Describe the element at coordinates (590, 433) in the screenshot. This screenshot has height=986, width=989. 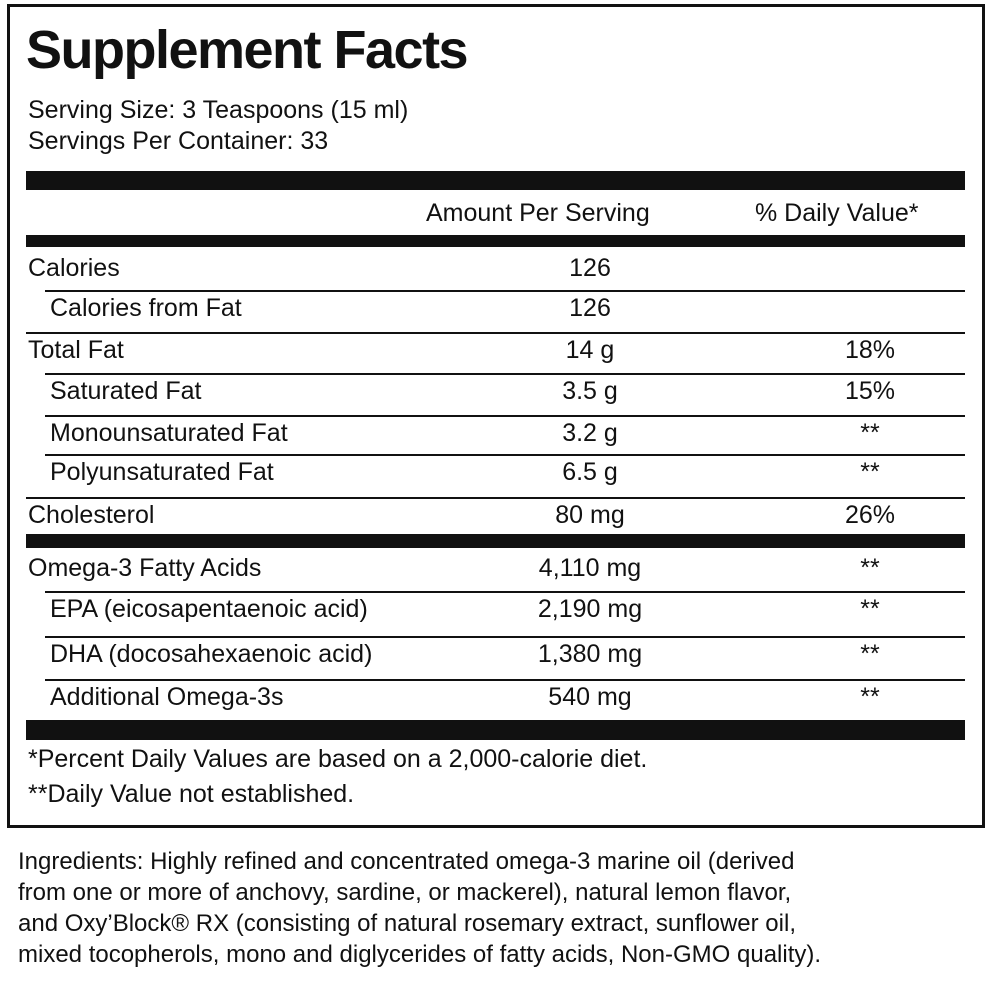
I see `amount: 3.2 g` at that location.